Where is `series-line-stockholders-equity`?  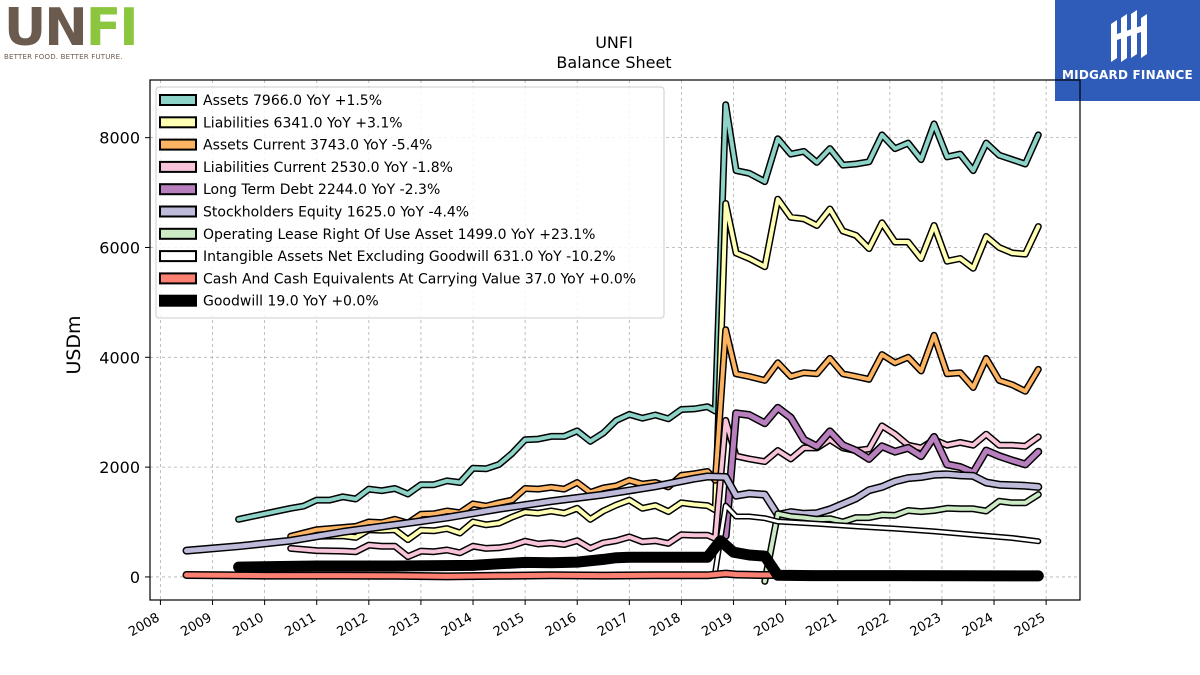 series-line-stockholders-equity is located at coordinates (612, 512).